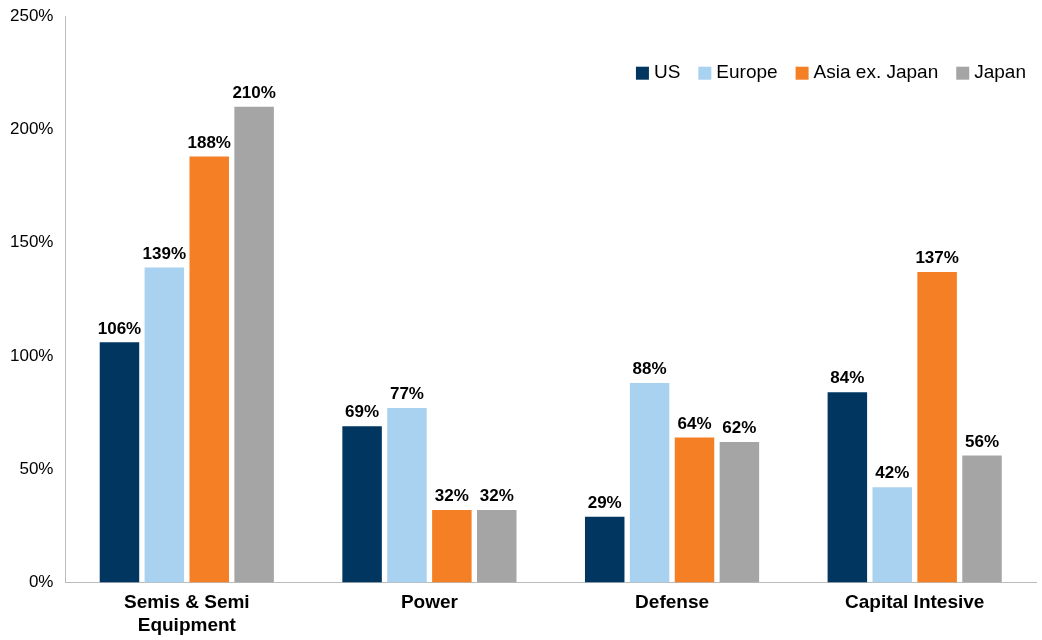 The image size is (1042, 640). I want to click on x-tick-label: Semis & Semi Equipment, so click(186, 613).